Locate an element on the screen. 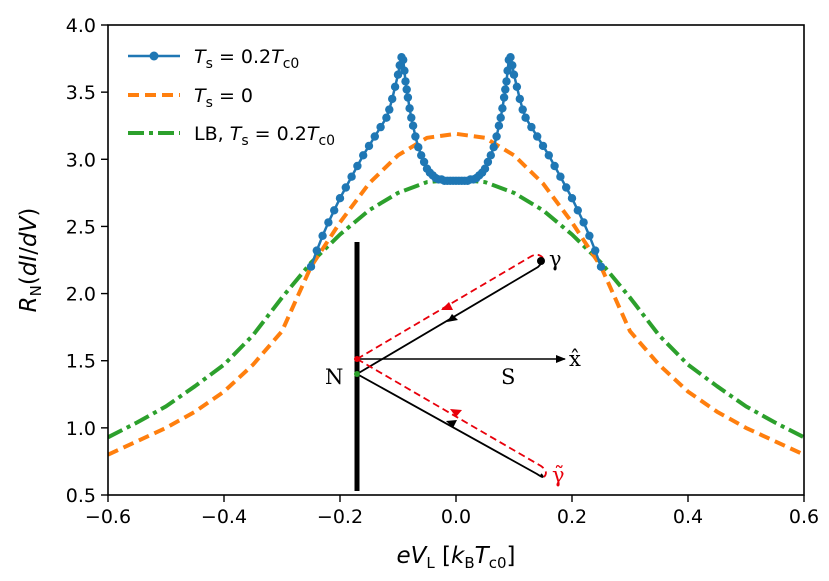 This screenshot has height=581, width=829. inset-label-gamma: γ is located at coordinates (555, 259).